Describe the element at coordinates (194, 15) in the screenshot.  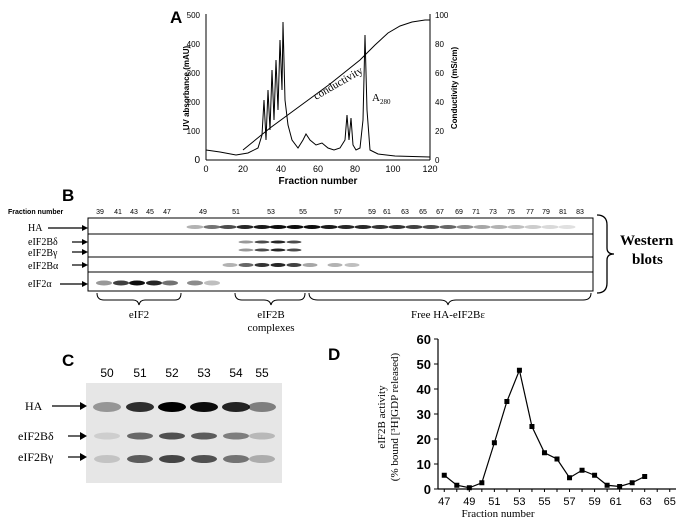
I see `y-left-tick: 500` at that location.